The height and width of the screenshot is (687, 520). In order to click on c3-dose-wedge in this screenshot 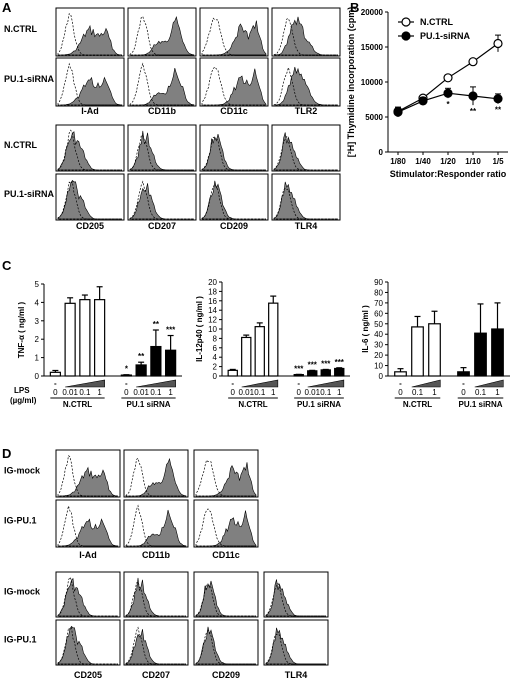, I will do `click(426, 383)`.